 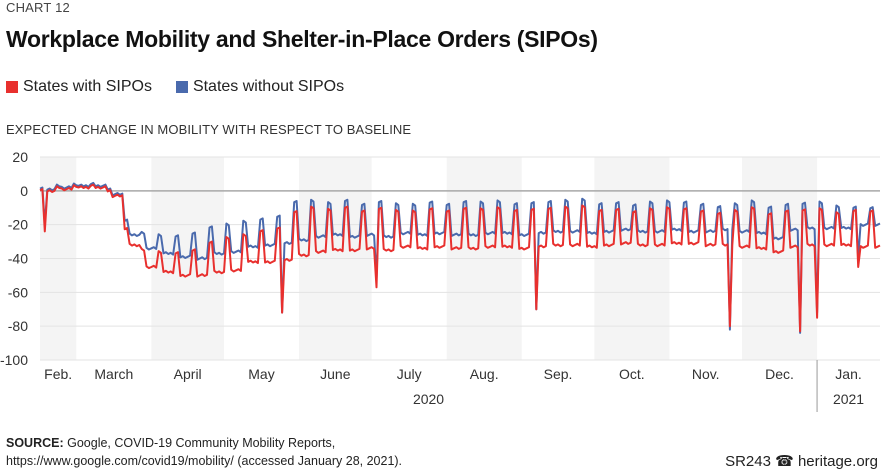 What do you see at coordinates (848, 399) in the screenshot?
I see `year-label: 2021` at bounding box center [848, 399].